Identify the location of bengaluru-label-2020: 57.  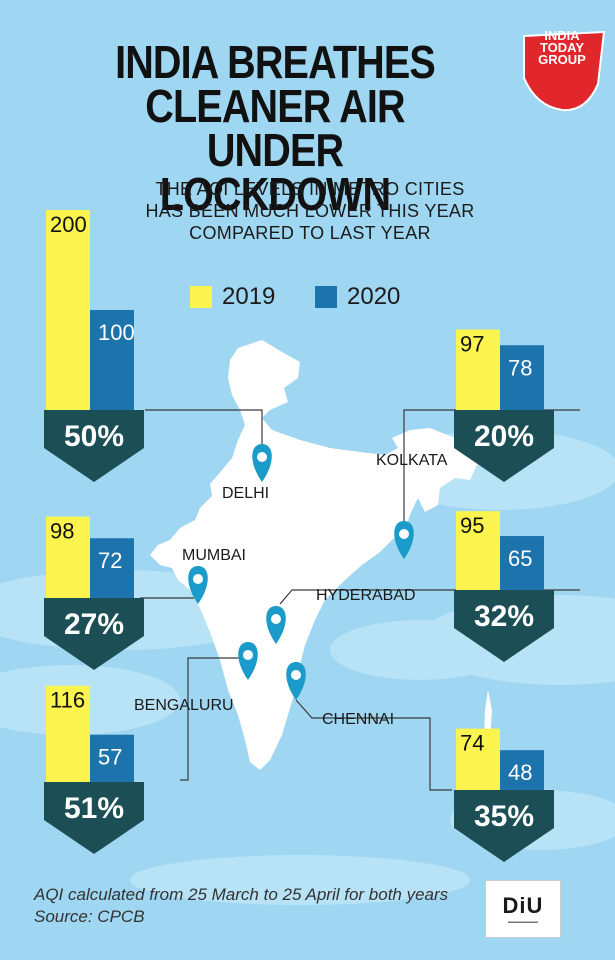
(110, 757).